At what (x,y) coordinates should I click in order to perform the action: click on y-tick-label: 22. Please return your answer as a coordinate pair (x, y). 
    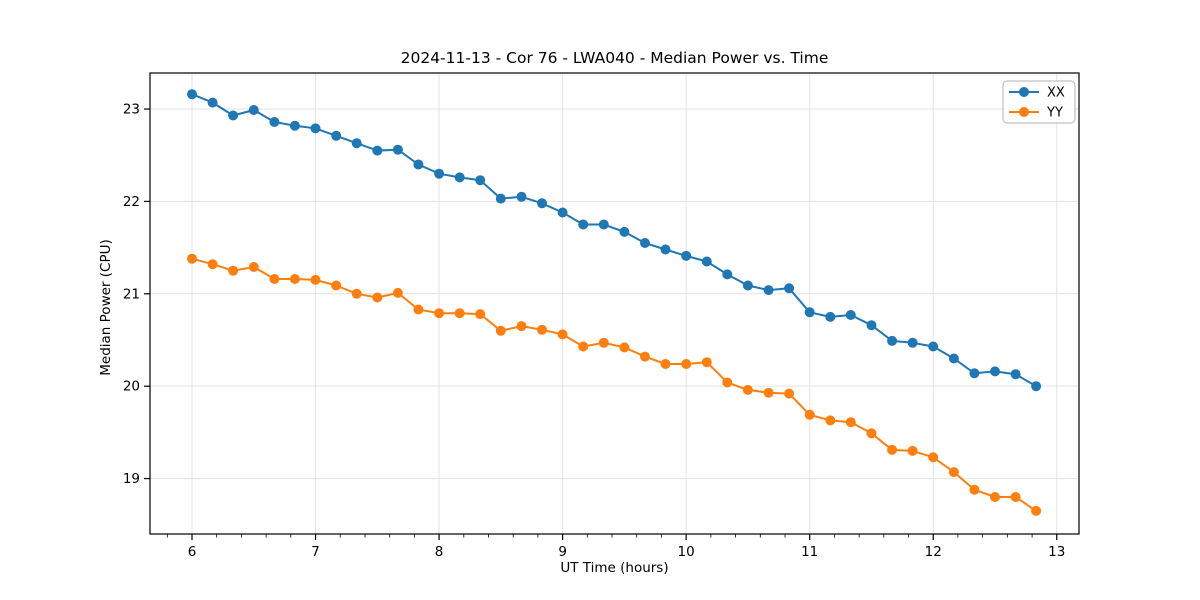
    Looking at the image, I should click on (131, 202).